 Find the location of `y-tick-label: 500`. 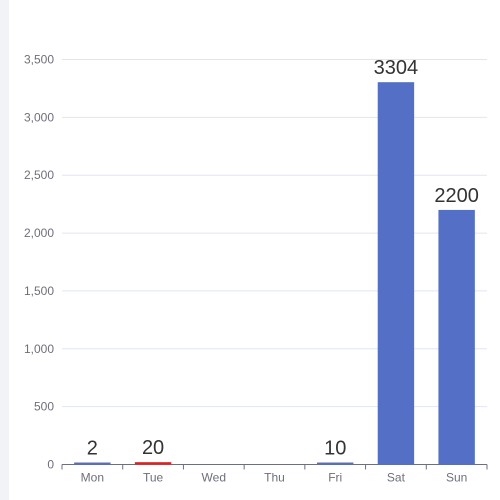

y-tick-label: 500 is located at coordinates (44, 407).